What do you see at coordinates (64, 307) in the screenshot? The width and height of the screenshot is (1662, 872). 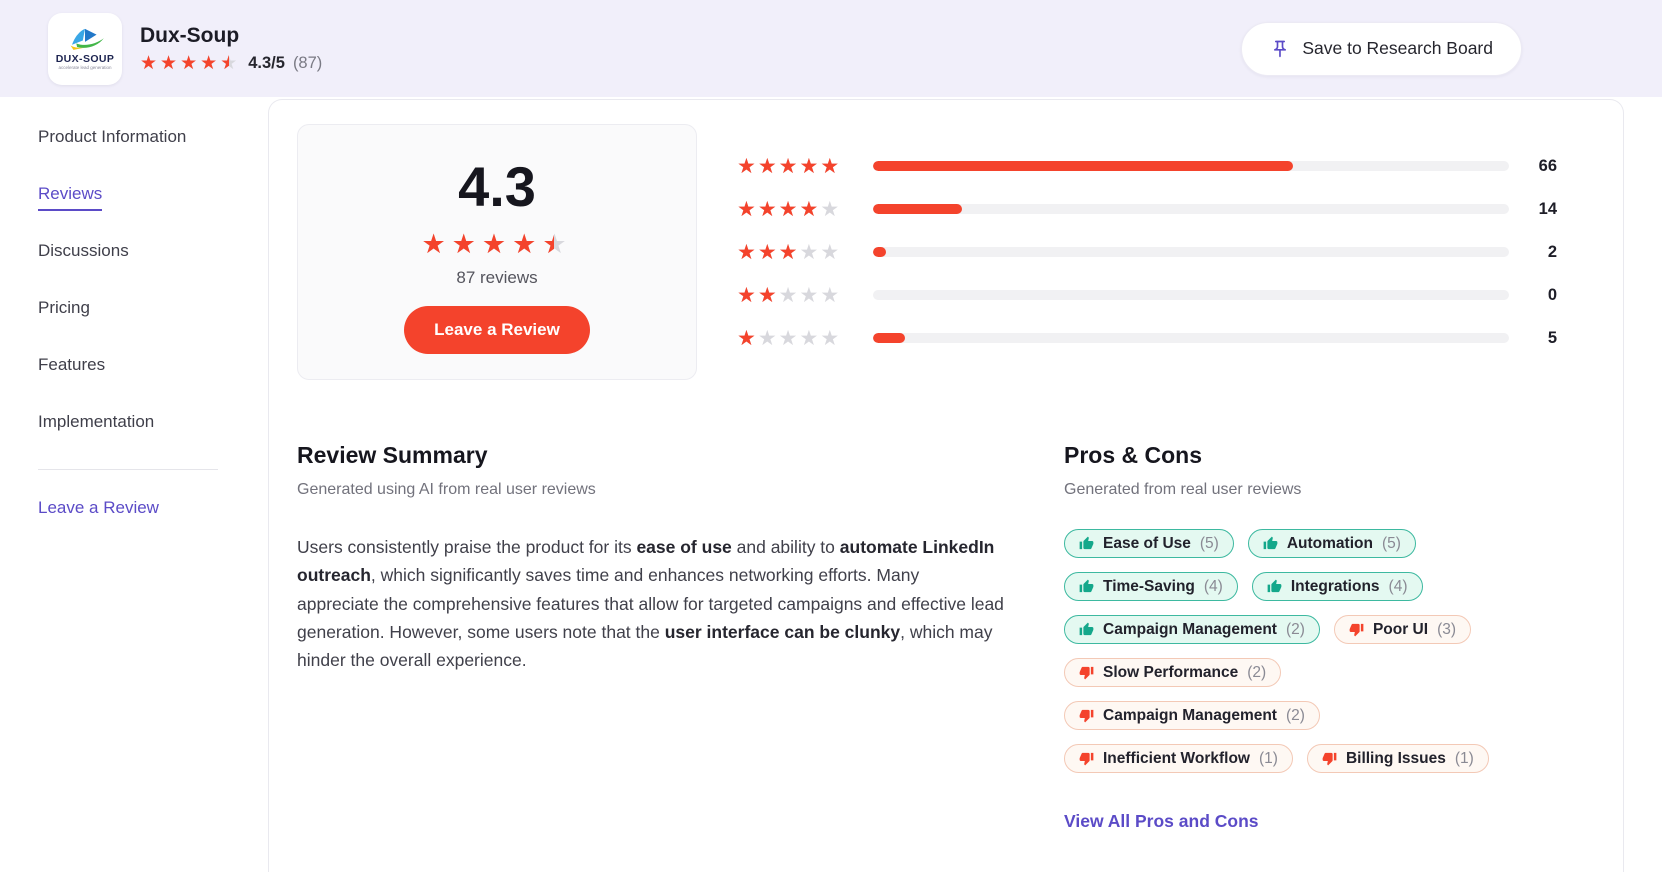 I see `sidebar-item-pricing: Pricing` at bounding box center [64, 307].